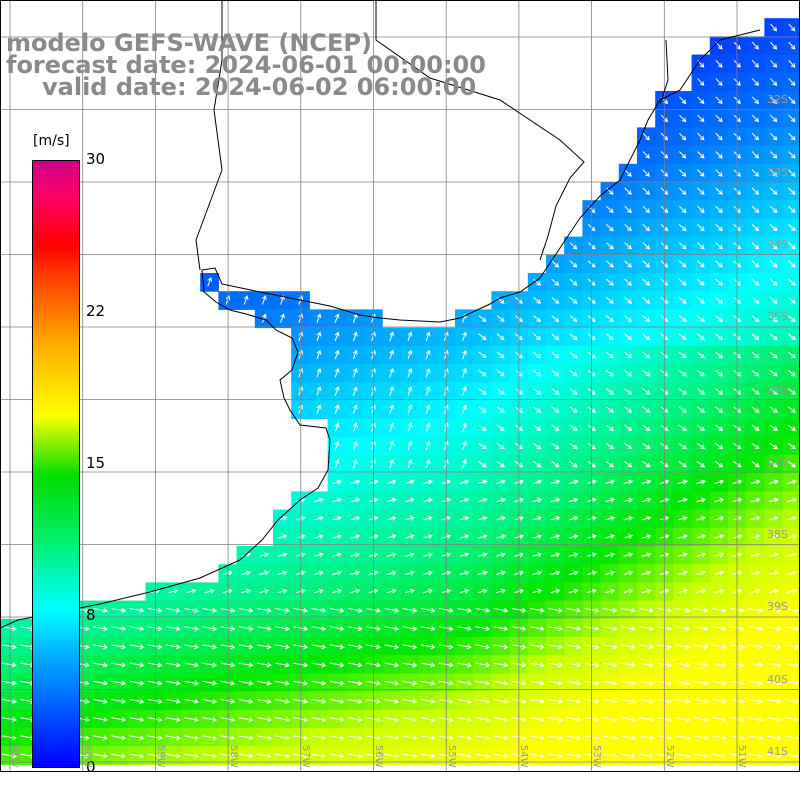 Image resolution: width=800 pixels, height=800 pixels. What do you see at coordinates (777, 606) in the screenshot?
I see `lat-label-39s: 39S` at bounding box center [777, 606].